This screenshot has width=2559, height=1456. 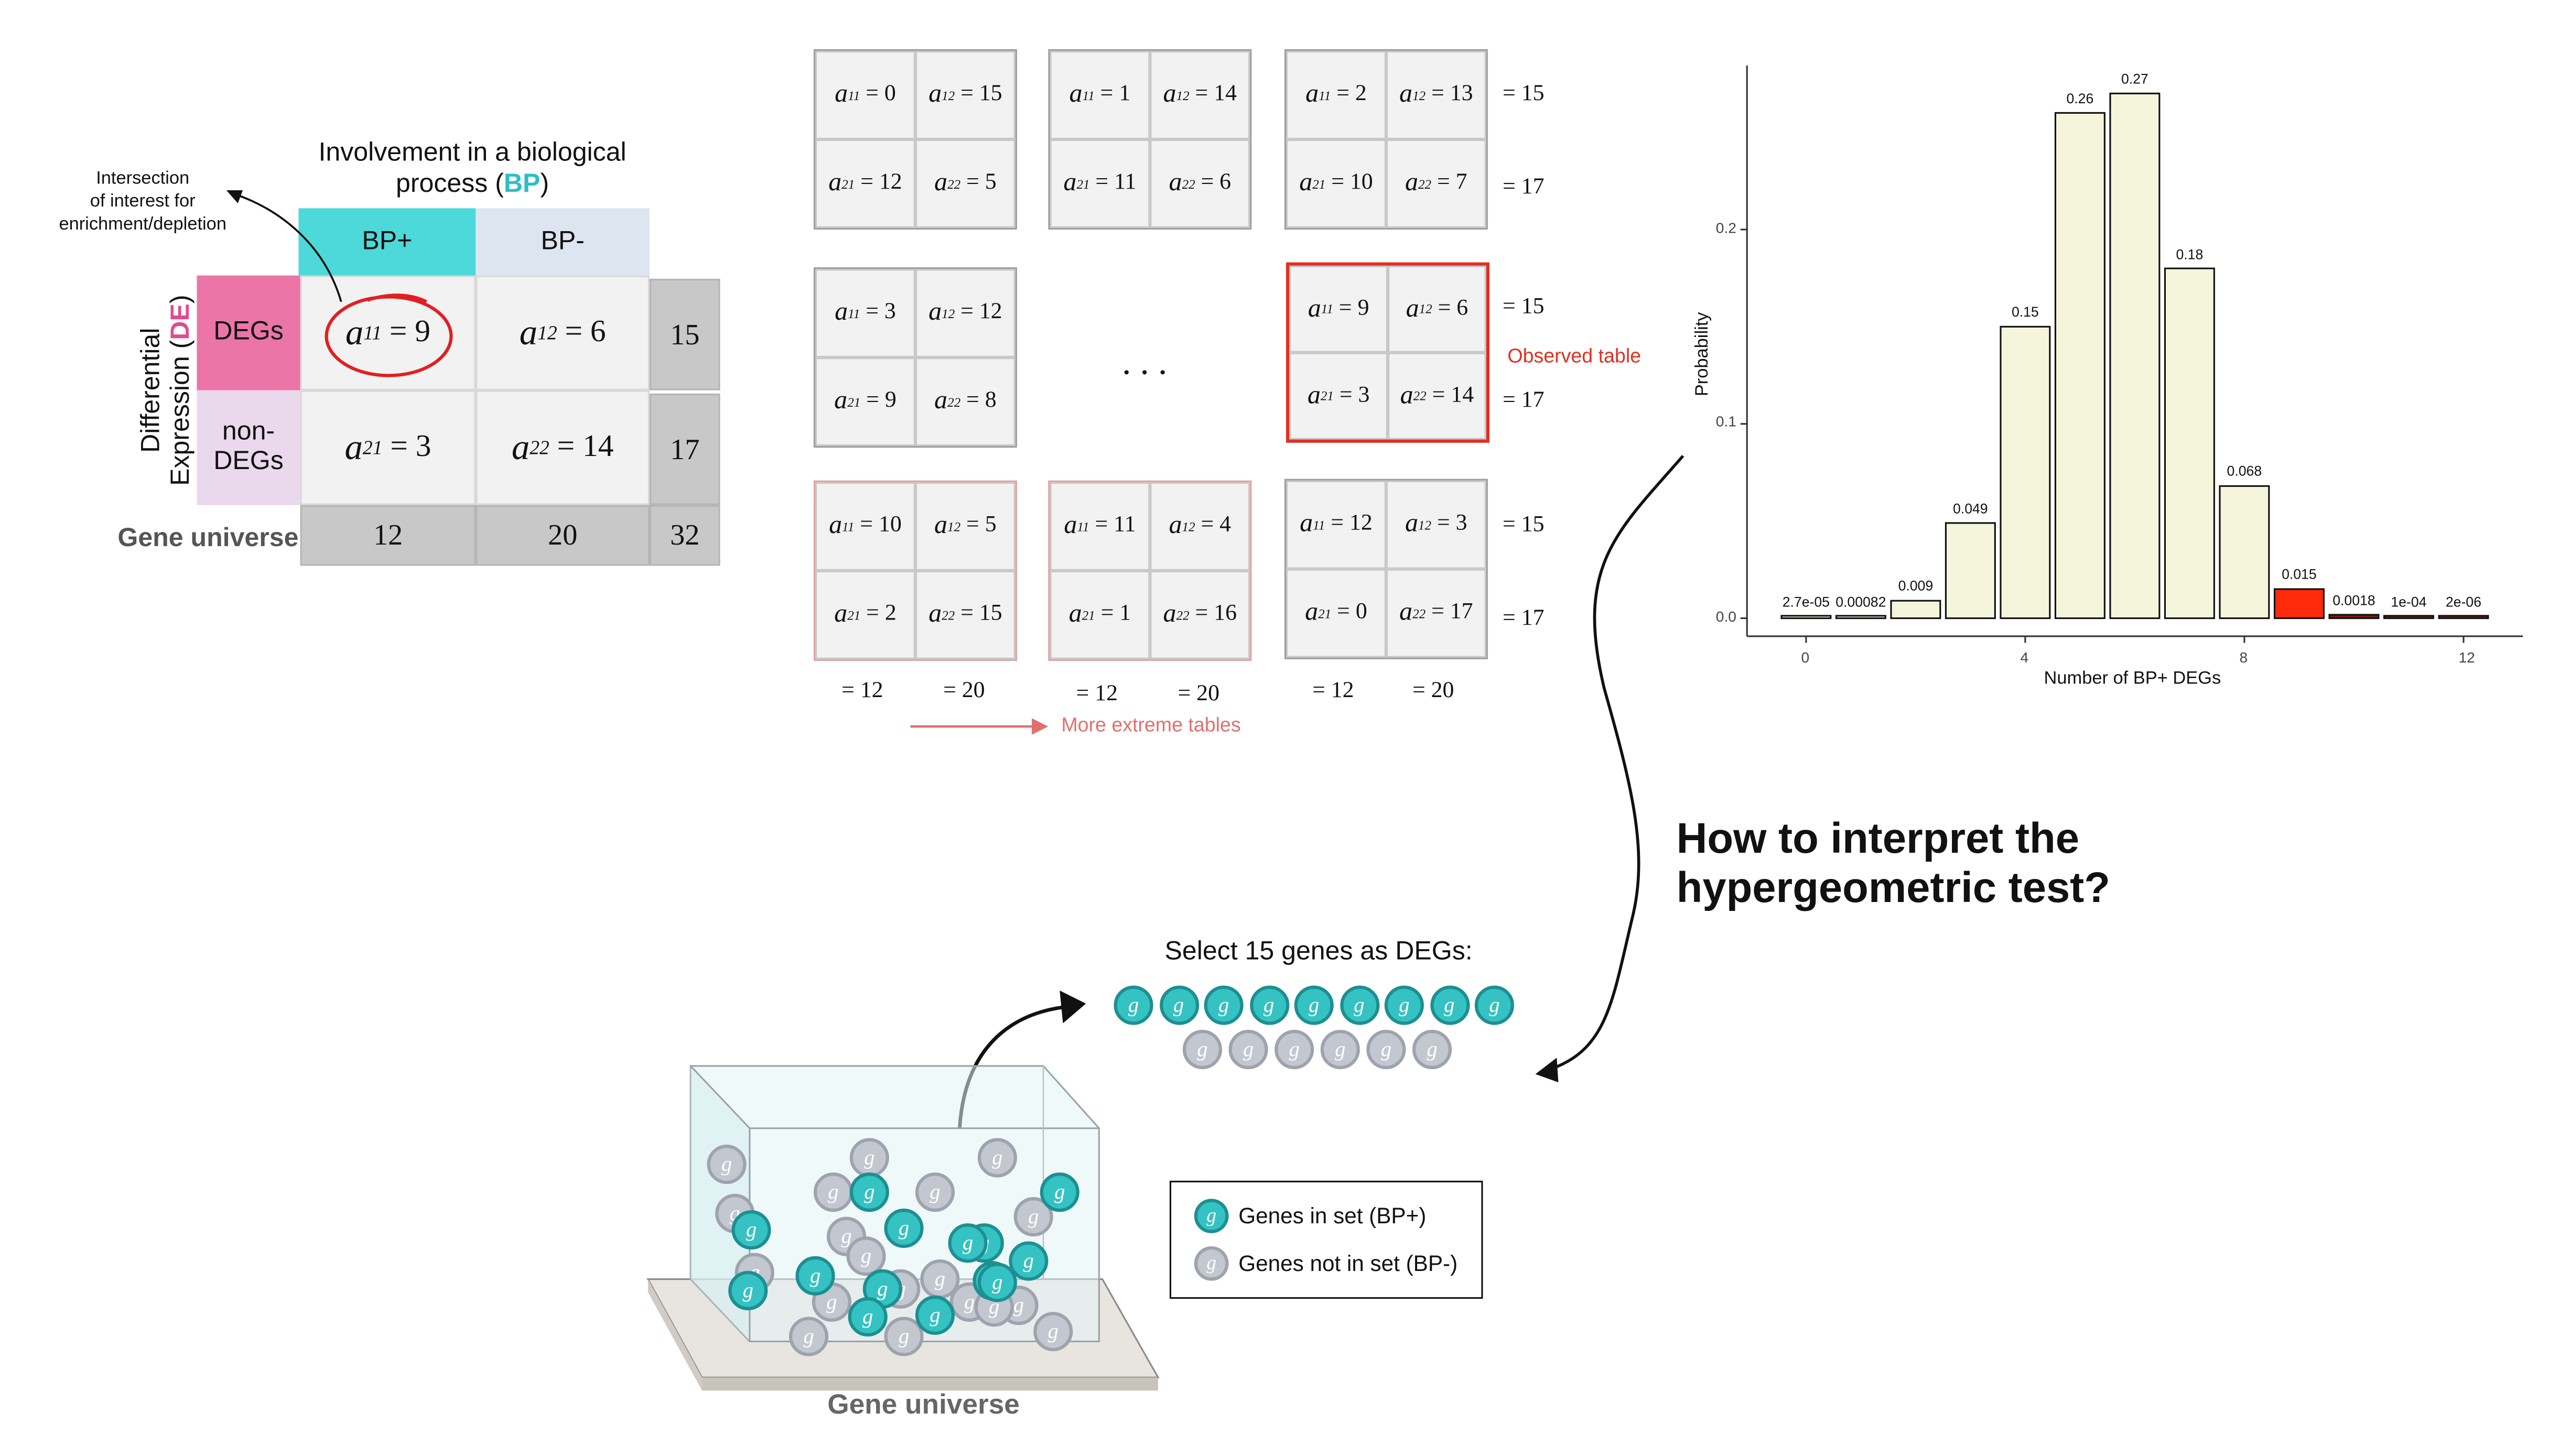 What do you see at coordinates (248, 332) in the screenshot?
I see `degs-row-header: DEGs` at bounding box center [248, 332].